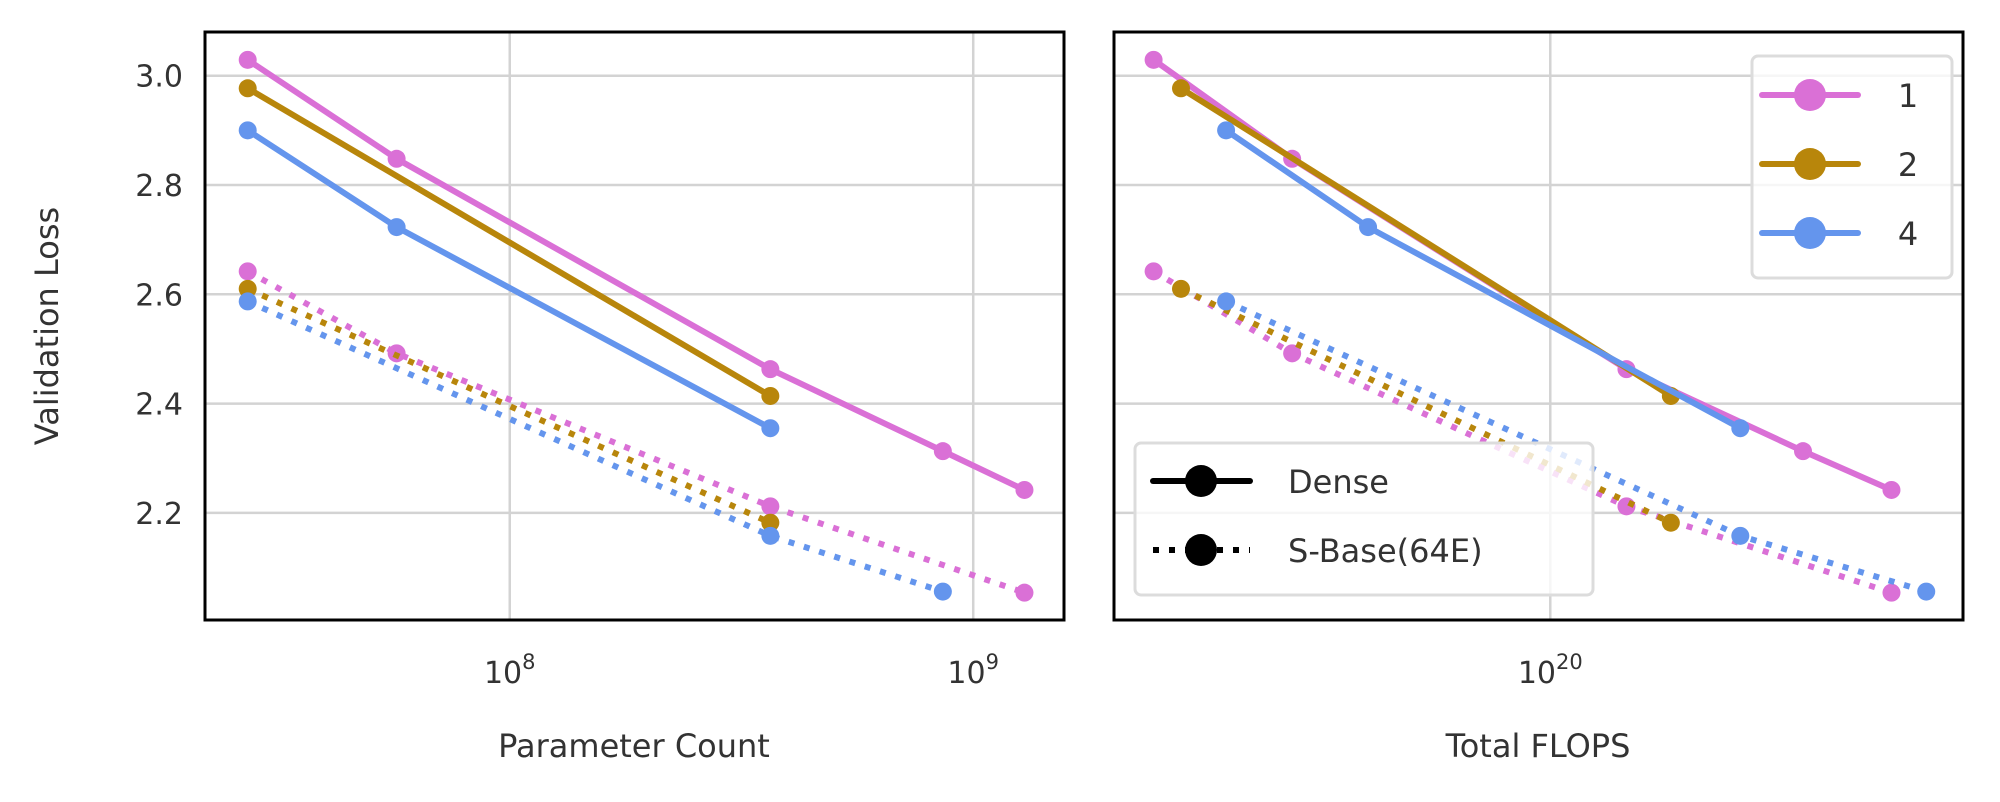 The height and width of the screenshot is (802, 2000). What do you see at coordinates (1908, 96) in the screenshot?
I see `legend-label: 1` at bounding box center [1908, 96].